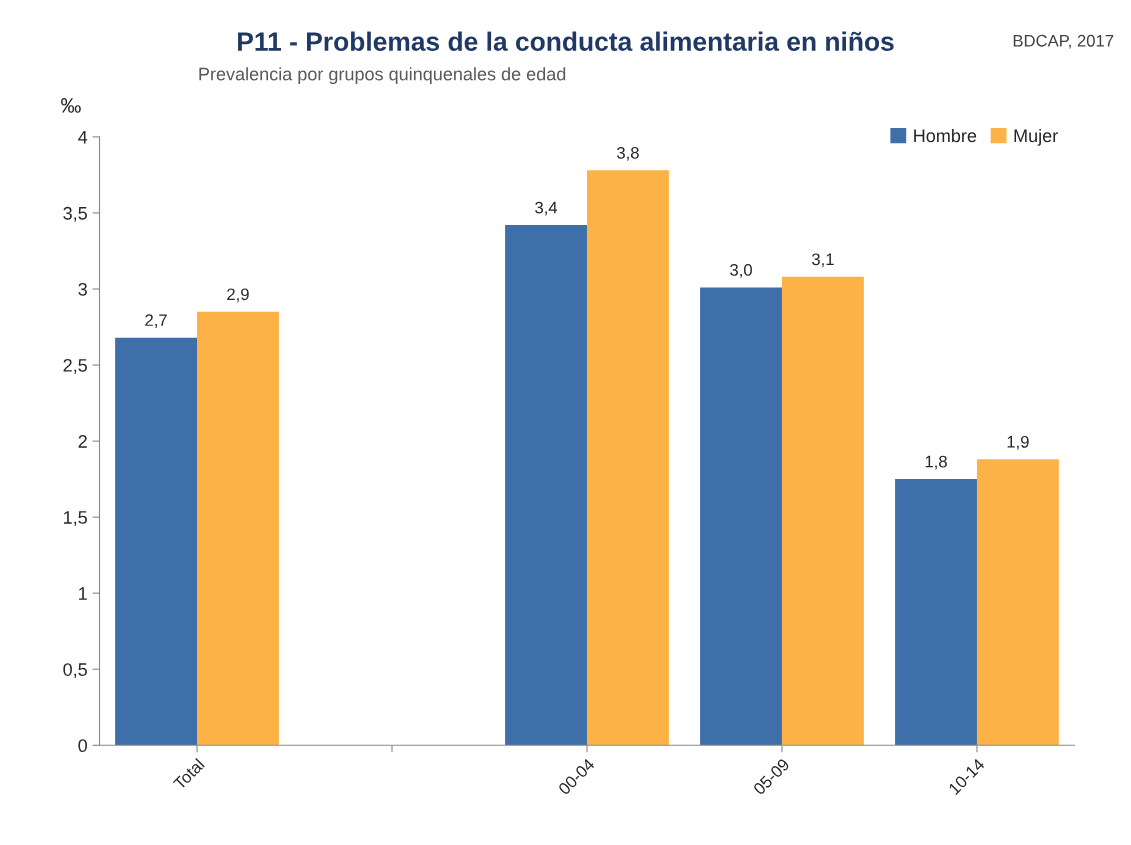  I want to click on y-tick-label: 3, so click(82, 289).